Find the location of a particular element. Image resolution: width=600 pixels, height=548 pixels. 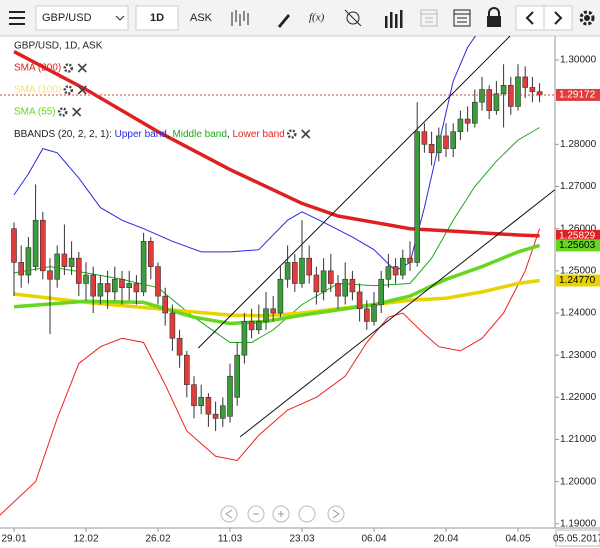

volume-button is located at coordinates (394, 19).